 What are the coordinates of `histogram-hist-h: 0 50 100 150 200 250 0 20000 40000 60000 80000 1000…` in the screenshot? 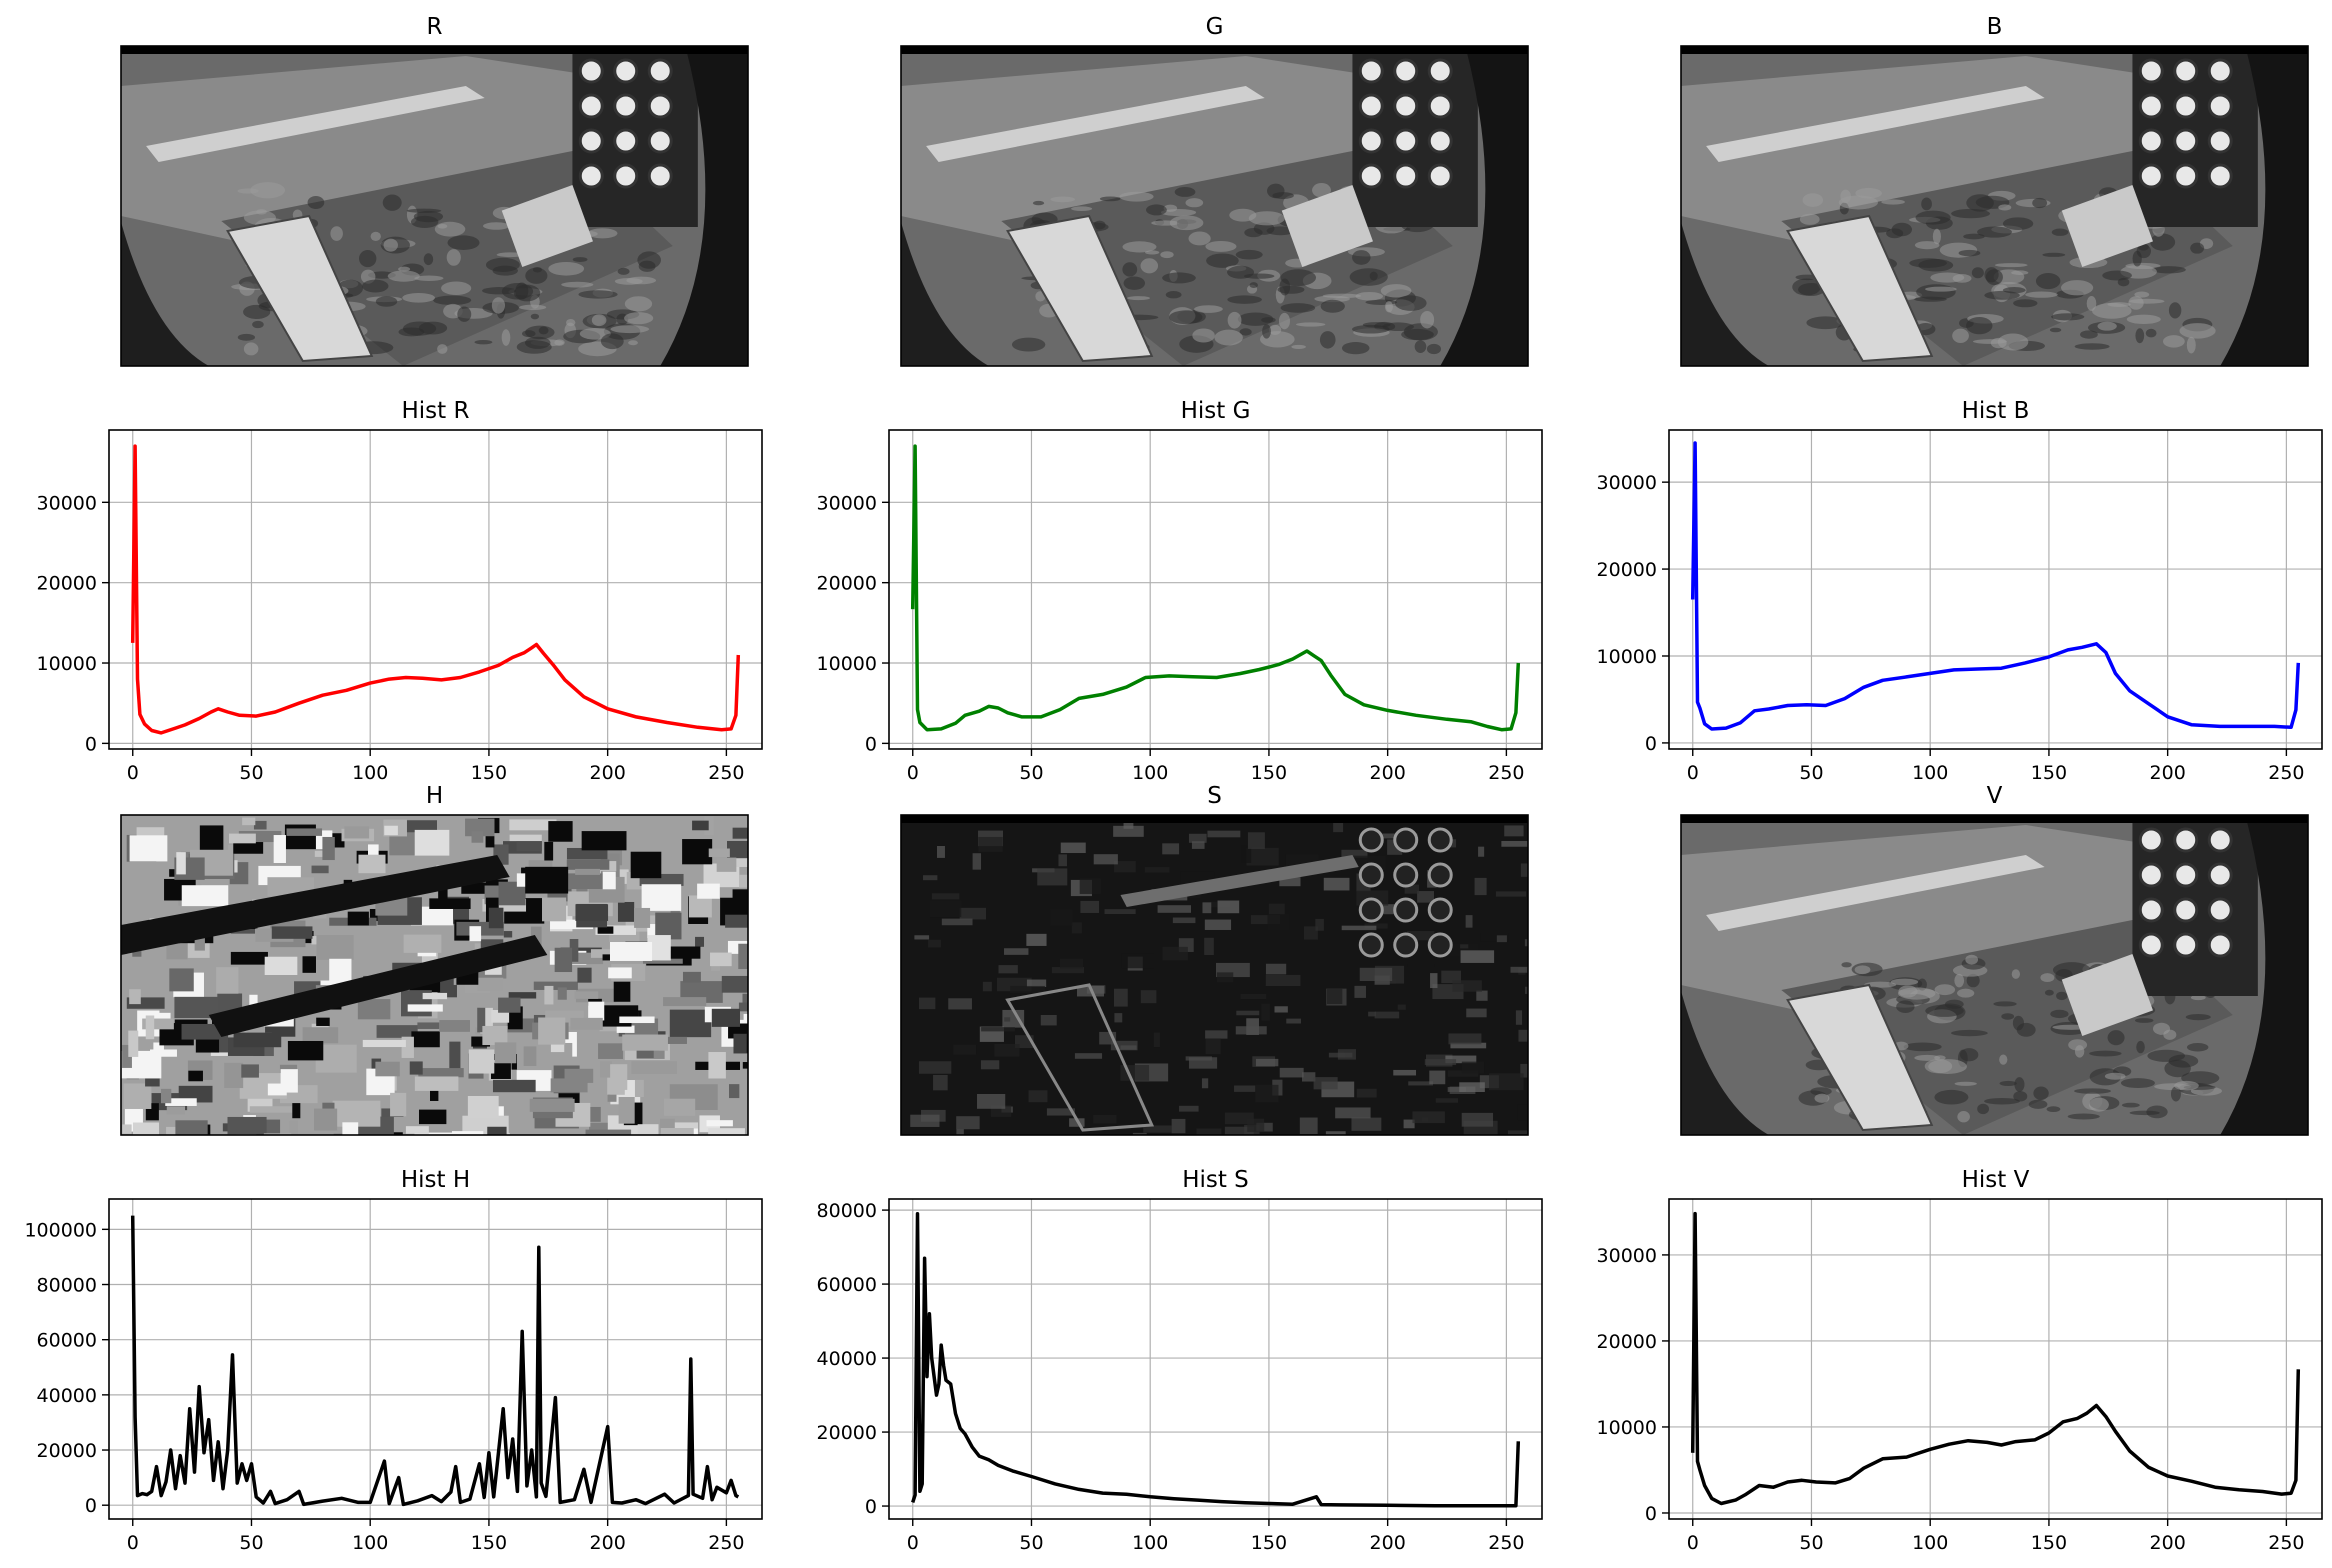 It's located at (393, 1360).